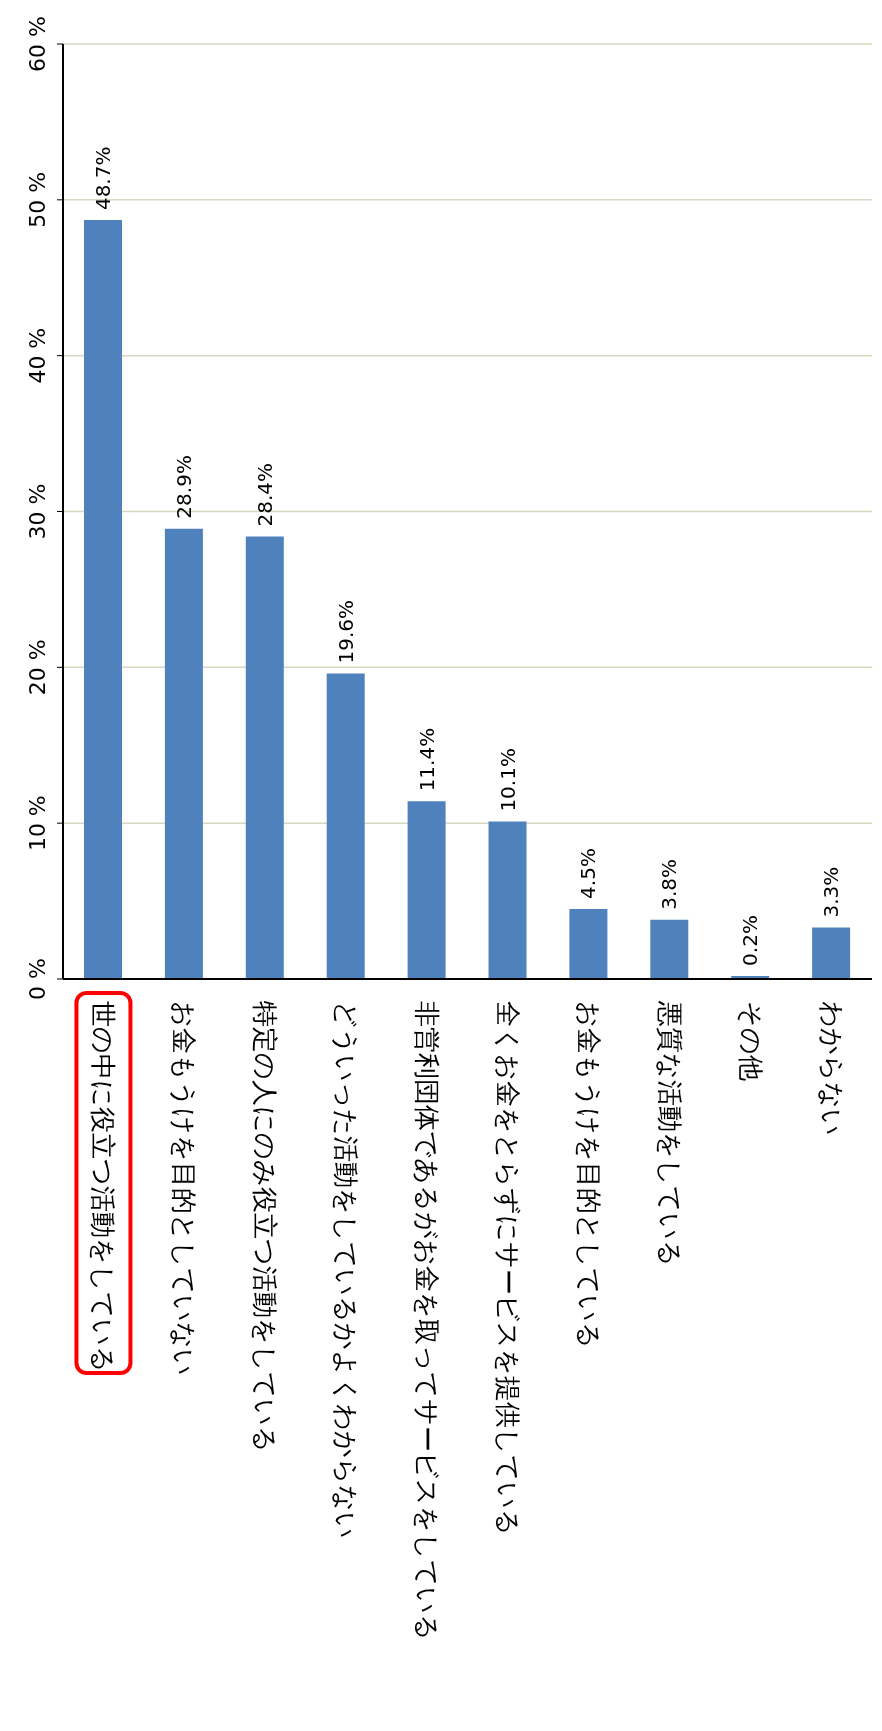  Describe the element at coordinates (37, 979) in the screenshot. I see `y-tick-label: 0 %` at that location.